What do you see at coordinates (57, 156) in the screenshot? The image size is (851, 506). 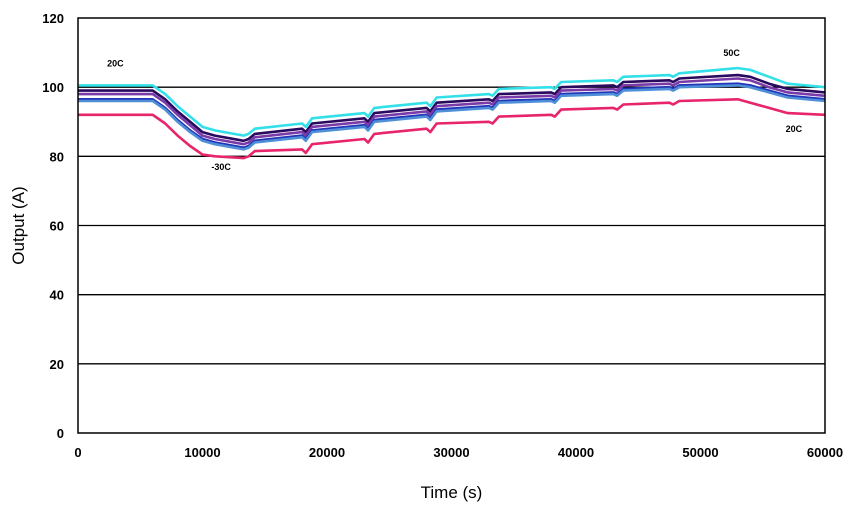 I see `y-tick-label: 80` at bounding box center [57, 156].